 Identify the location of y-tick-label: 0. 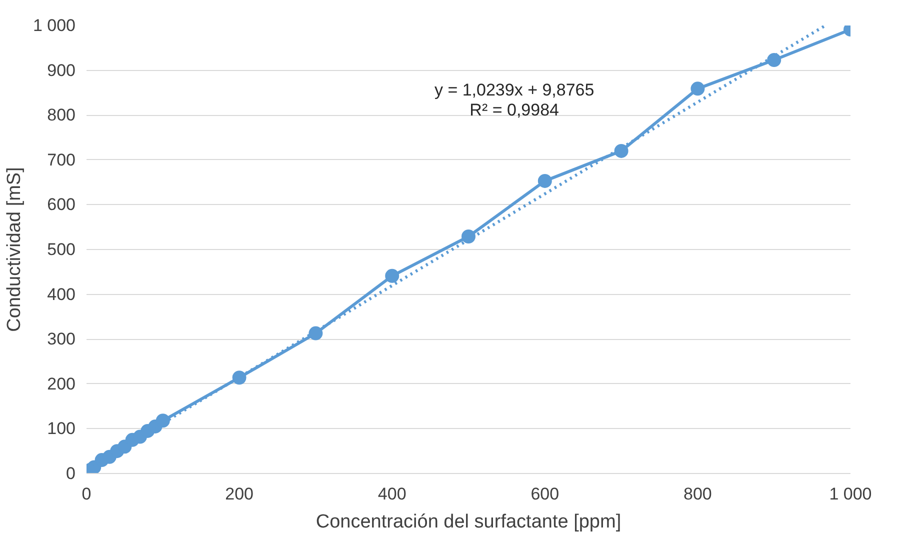
(71, 473).